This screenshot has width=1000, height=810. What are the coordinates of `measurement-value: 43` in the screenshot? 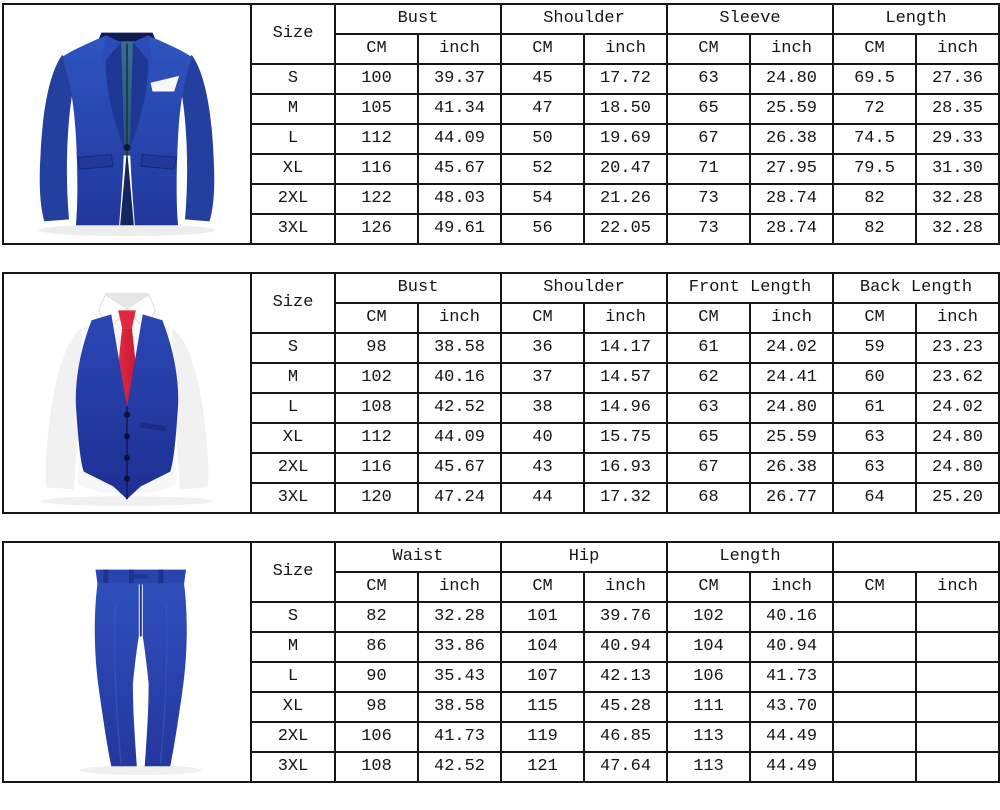 It's located at (542, 468).